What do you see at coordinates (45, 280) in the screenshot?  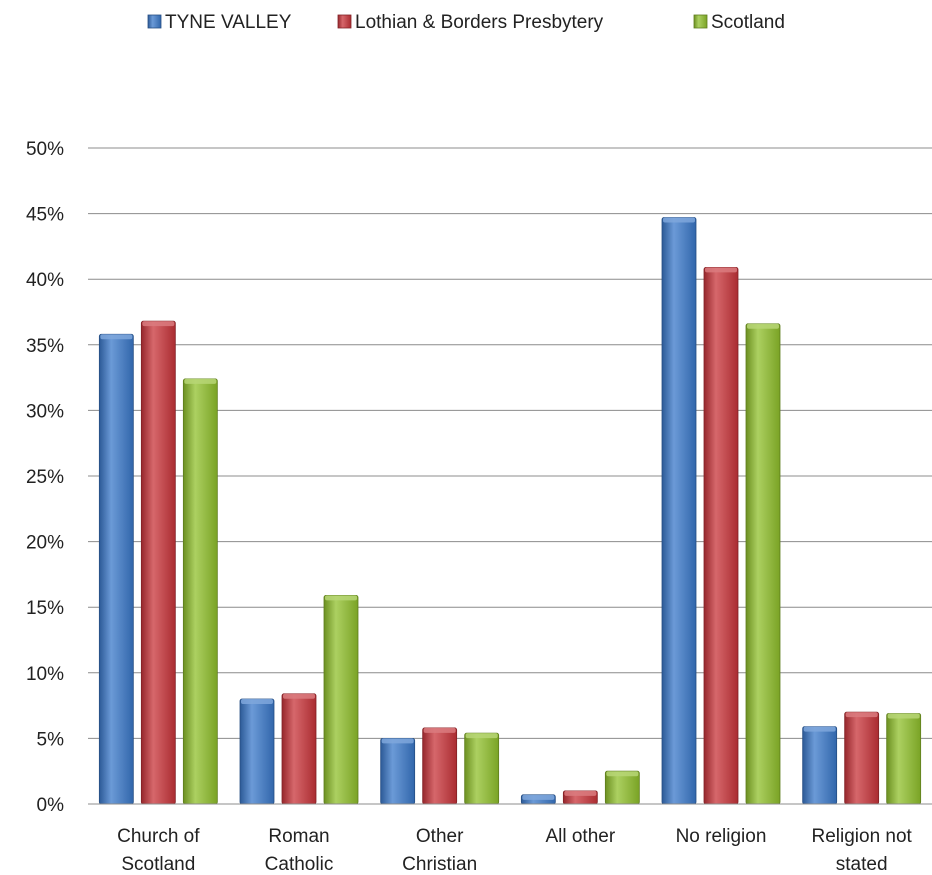 I see `y-tick-label: 40%` at bounding box center [45, 280].